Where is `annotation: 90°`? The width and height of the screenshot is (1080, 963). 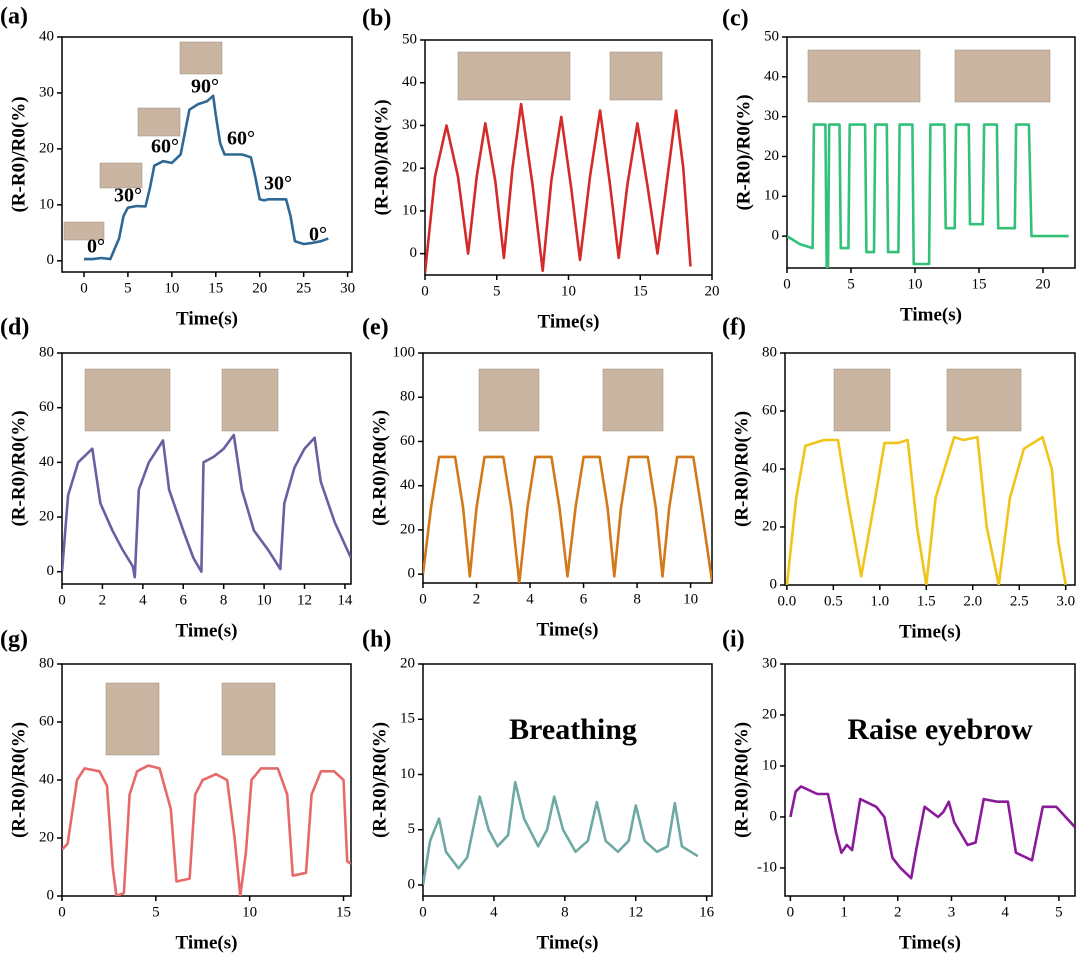
annotation: 90° is located at coordinates (205, 87).